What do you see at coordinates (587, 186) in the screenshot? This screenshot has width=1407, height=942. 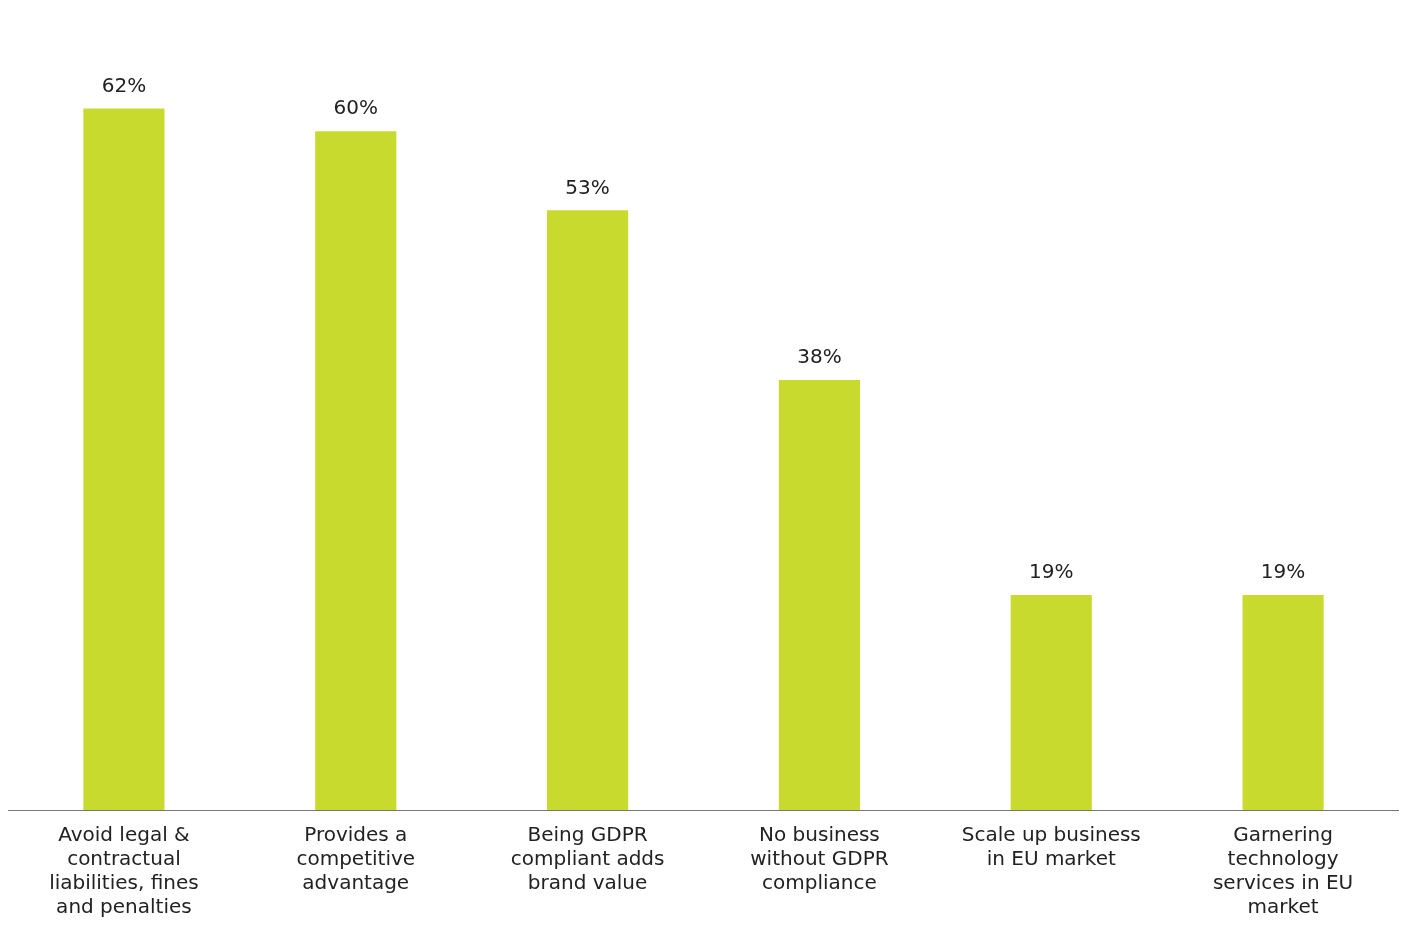 I see `data-label: 53%` at bounding box center [587, 186].